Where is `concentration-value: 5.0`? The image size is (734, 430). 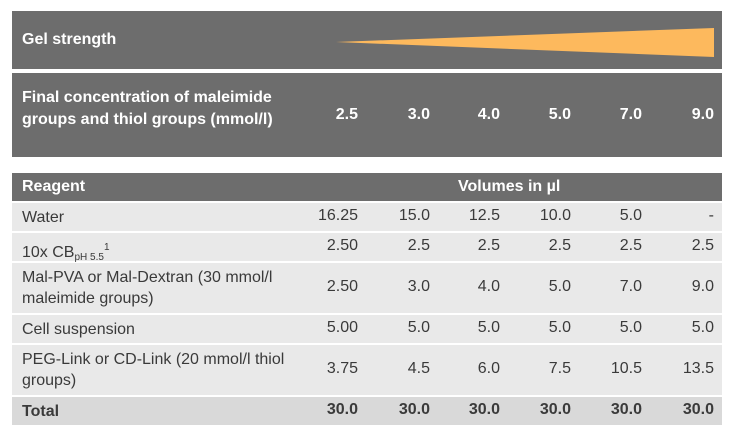 concentration-value: 5.0 is located at coordinates (559, 114).